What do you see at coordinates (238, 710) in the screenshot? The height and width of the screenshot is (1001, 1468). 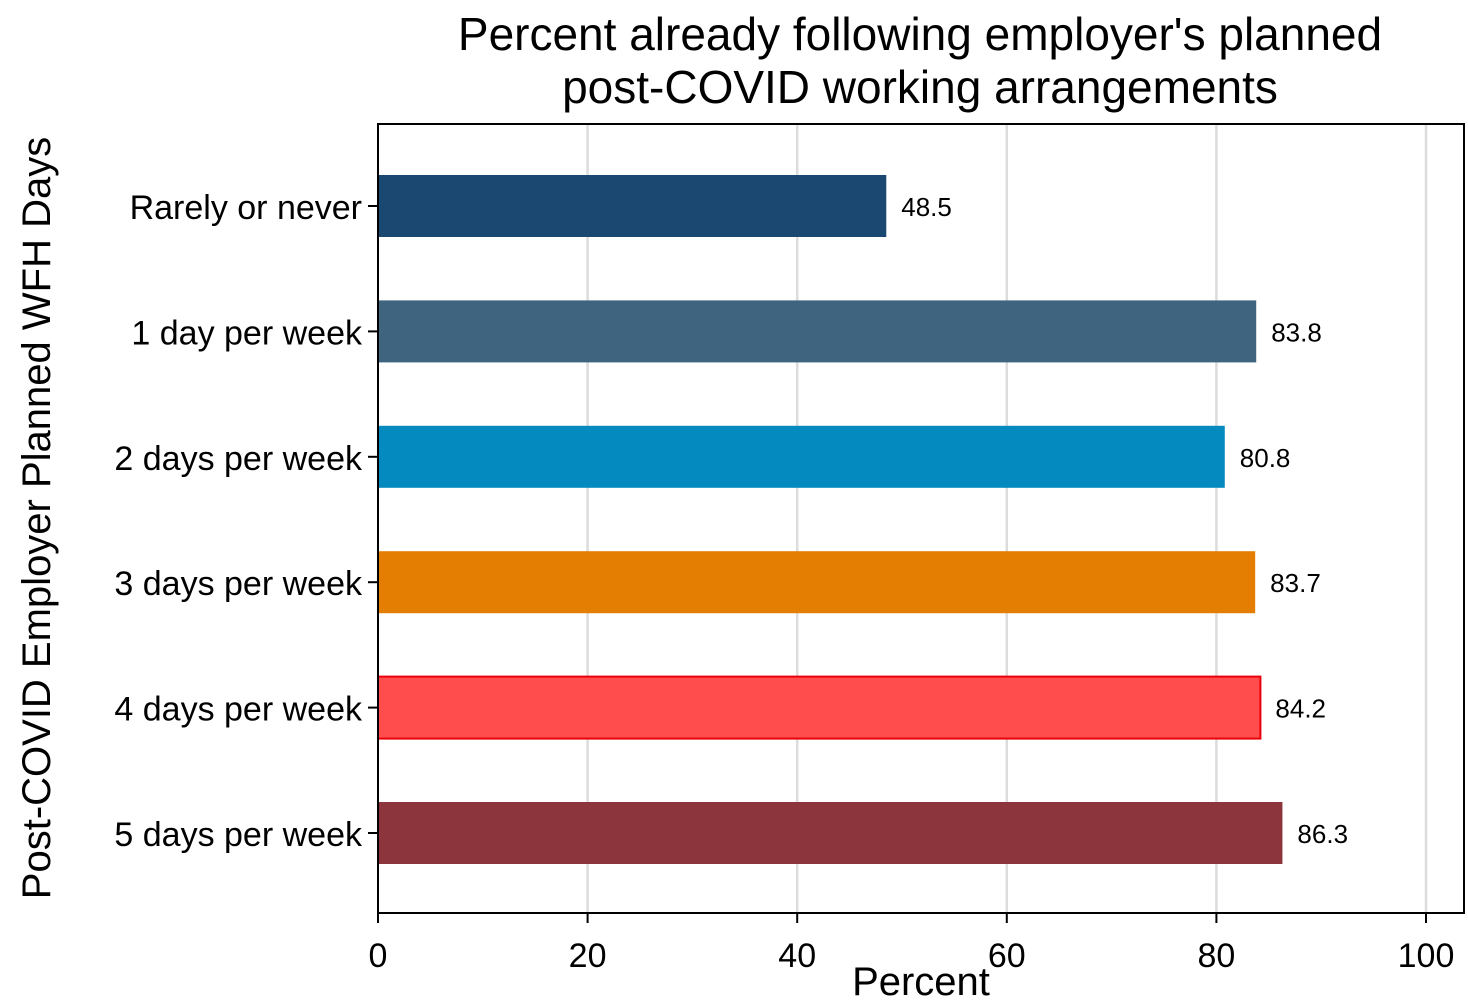 I see `category-label: 4 days per week` at bounding box center [238, 710].